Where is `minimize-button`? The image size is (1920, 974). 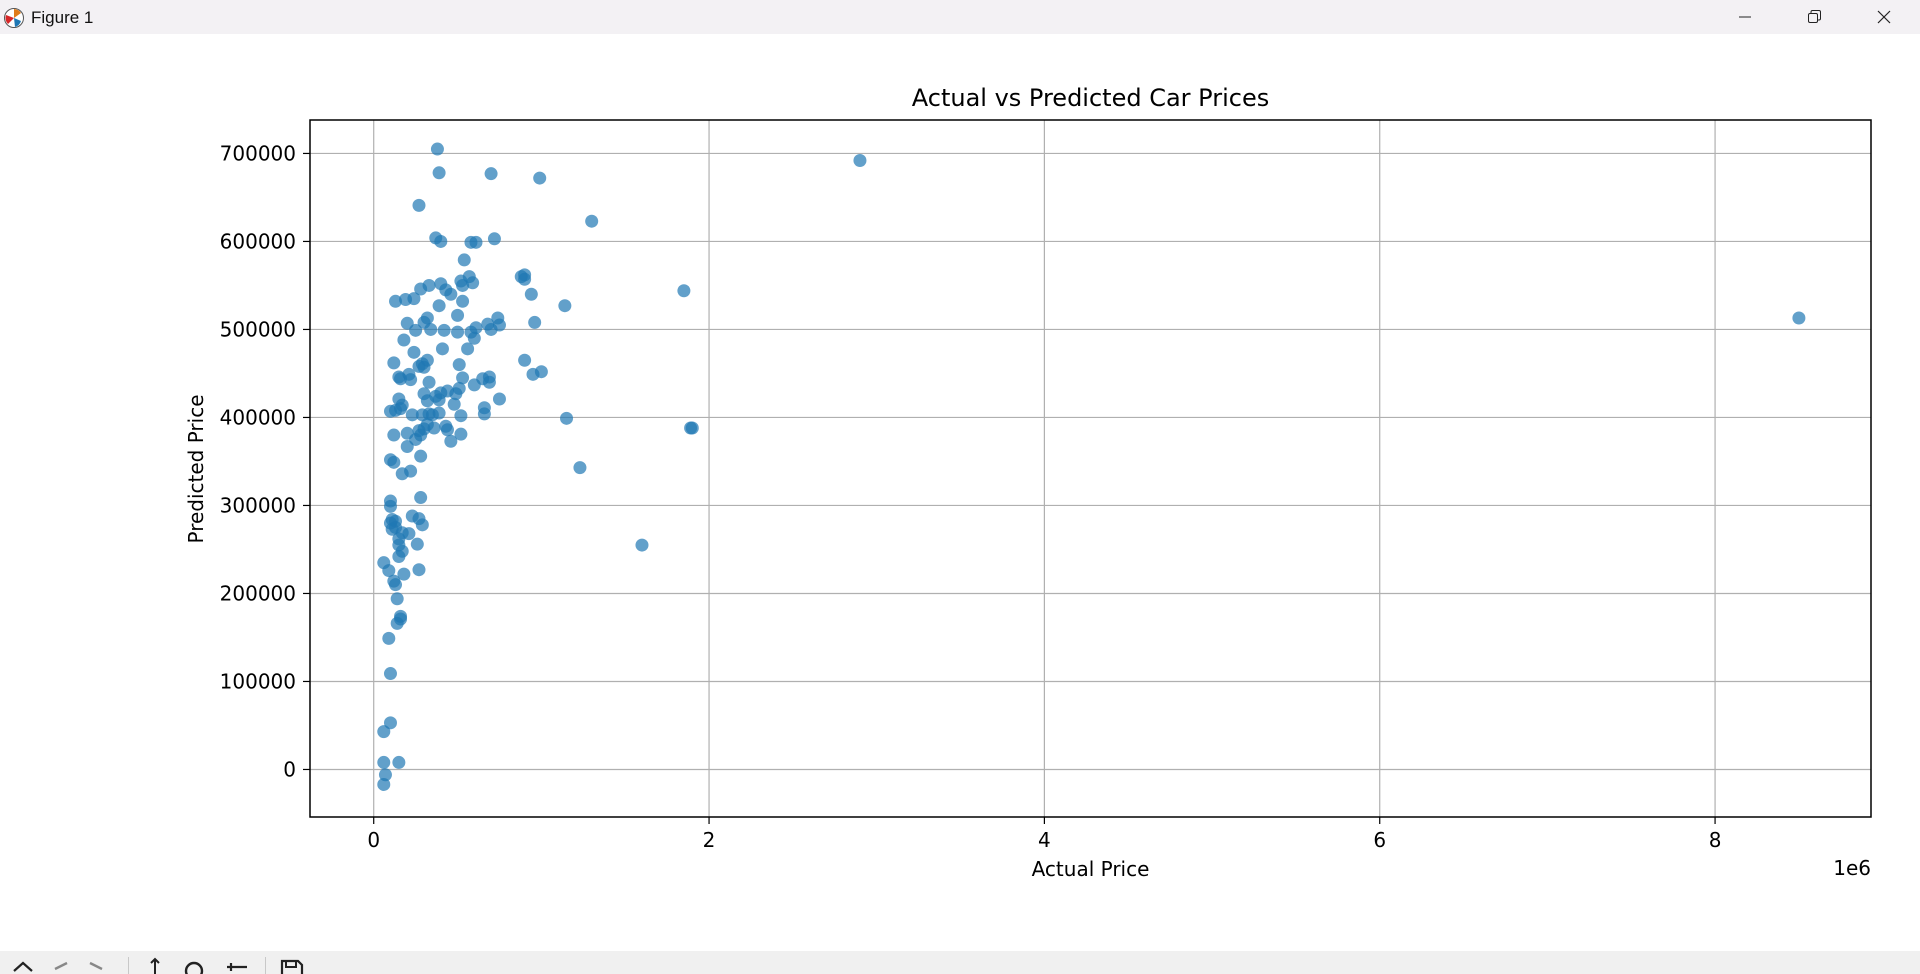 minimize-button is located at coordinates (1745, 17).